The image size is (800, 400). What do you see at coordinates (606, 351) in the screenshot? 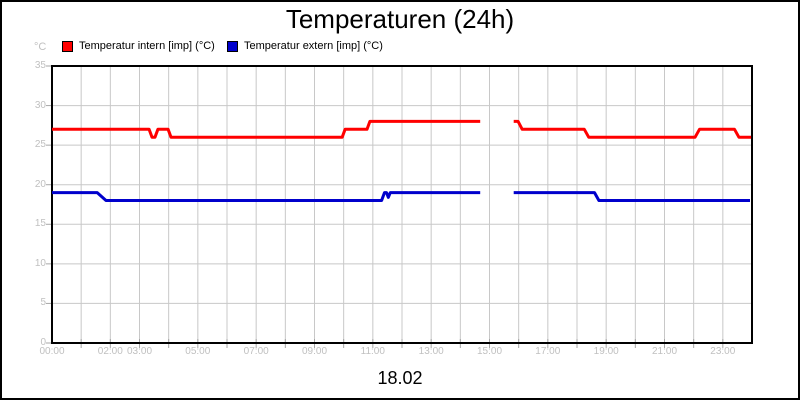
I see `x-tick-label: 19:00` at bounding box center [606, 351].